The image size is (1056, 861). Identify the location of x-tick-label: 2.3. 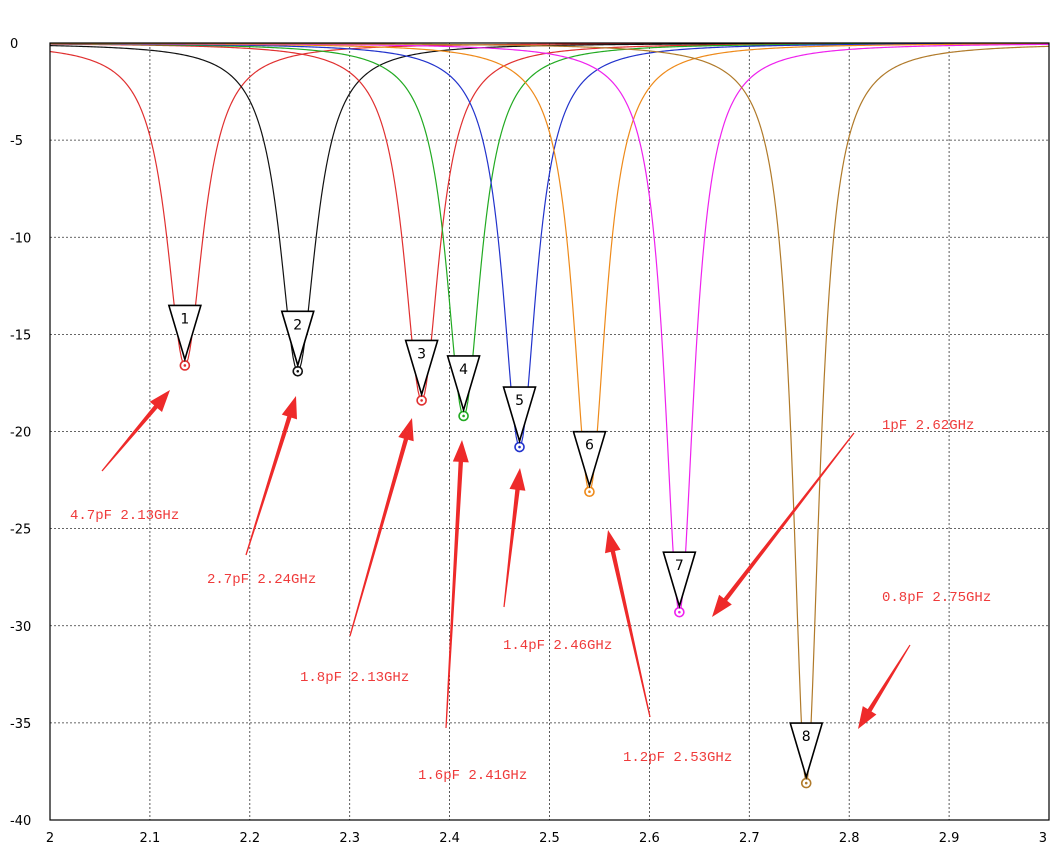
(349, 838).